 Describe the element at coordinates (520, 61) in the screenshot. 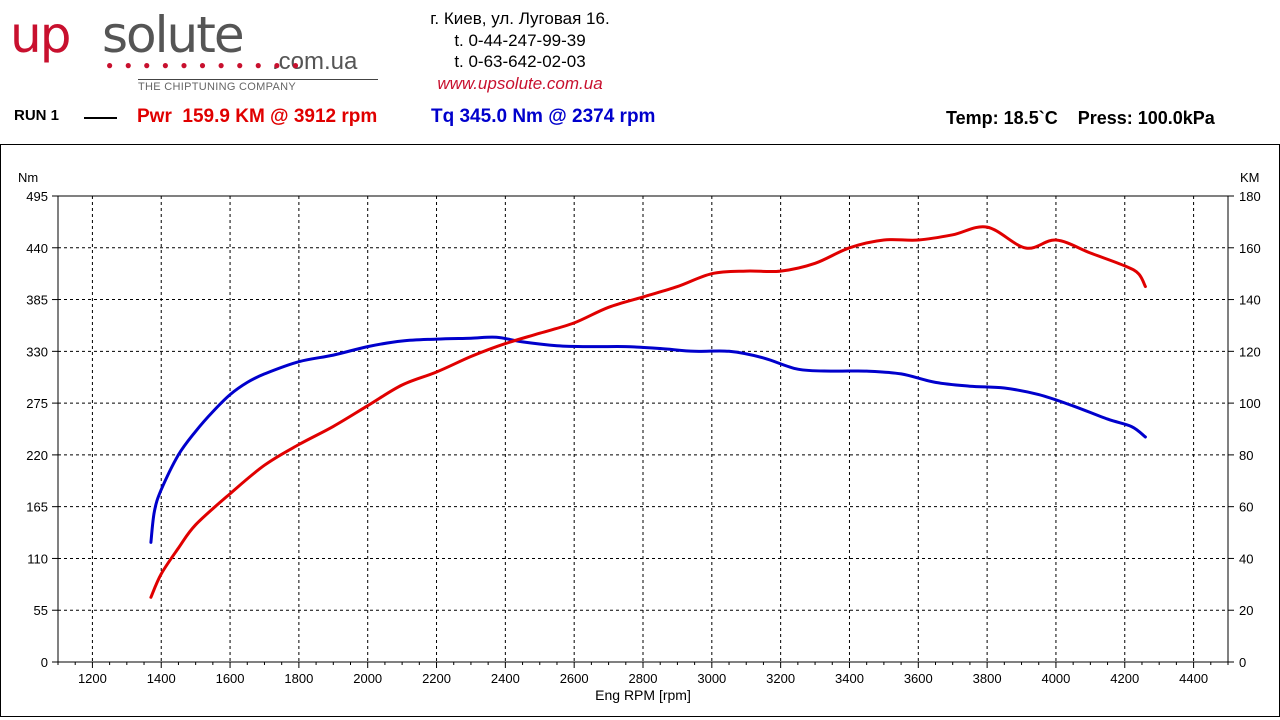

I see `phone-2: t. 0-63-642-02-03` at that location.